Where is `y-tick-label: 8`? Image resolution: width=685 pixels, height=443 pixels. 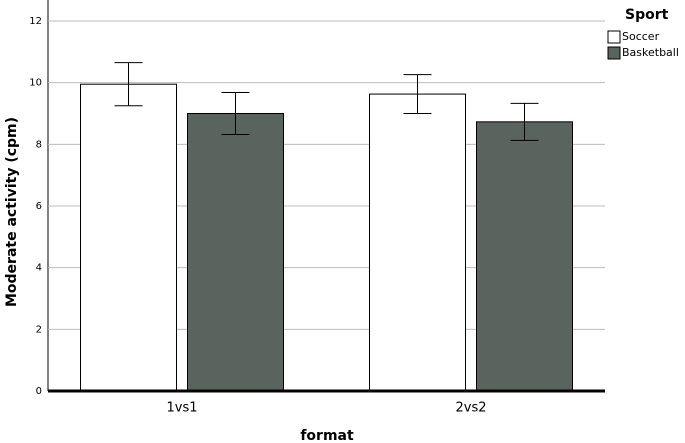 y-tick-label: 8 is located at coordinates (39, 144).